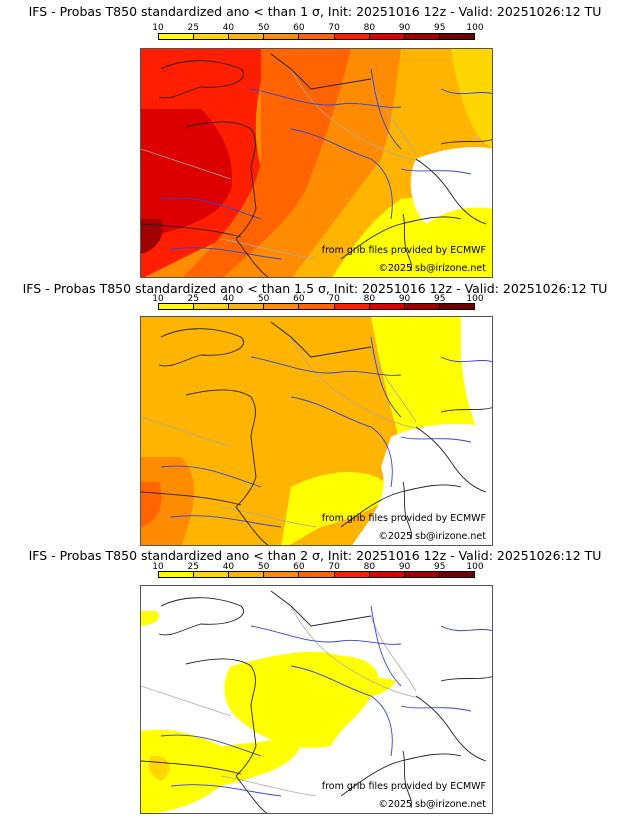  Describe the element at coordinates (432, 536) in the screenshot. I see `copyright-credit: ©2025 sb@irizone.net` at that location.